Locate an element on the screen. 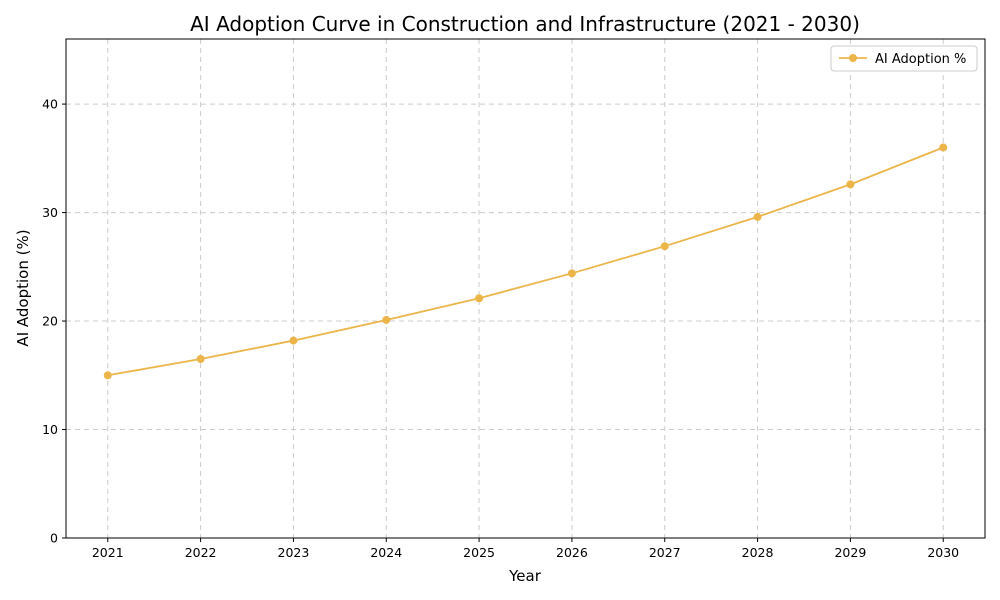 Image resolution: width=1000 pixels, height=600 pixels. y-tick-label: 20 is located at coordinates (50, 321).